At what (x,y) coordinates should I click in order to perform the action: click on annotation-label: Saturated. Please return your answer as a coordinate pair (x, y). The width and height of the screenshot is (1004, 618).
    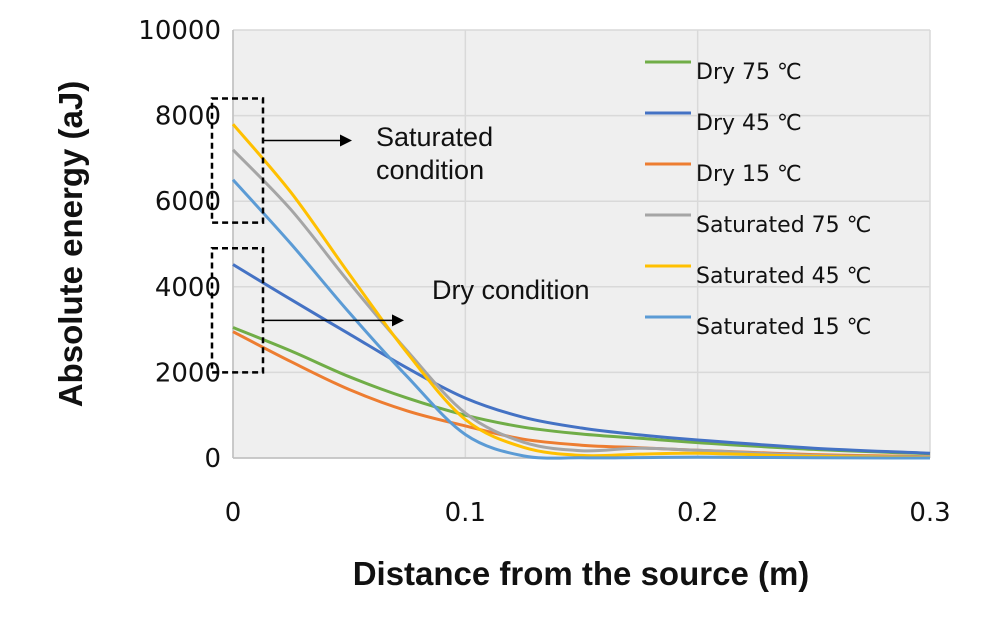
    Looking at the image, I should click on (434, 137).